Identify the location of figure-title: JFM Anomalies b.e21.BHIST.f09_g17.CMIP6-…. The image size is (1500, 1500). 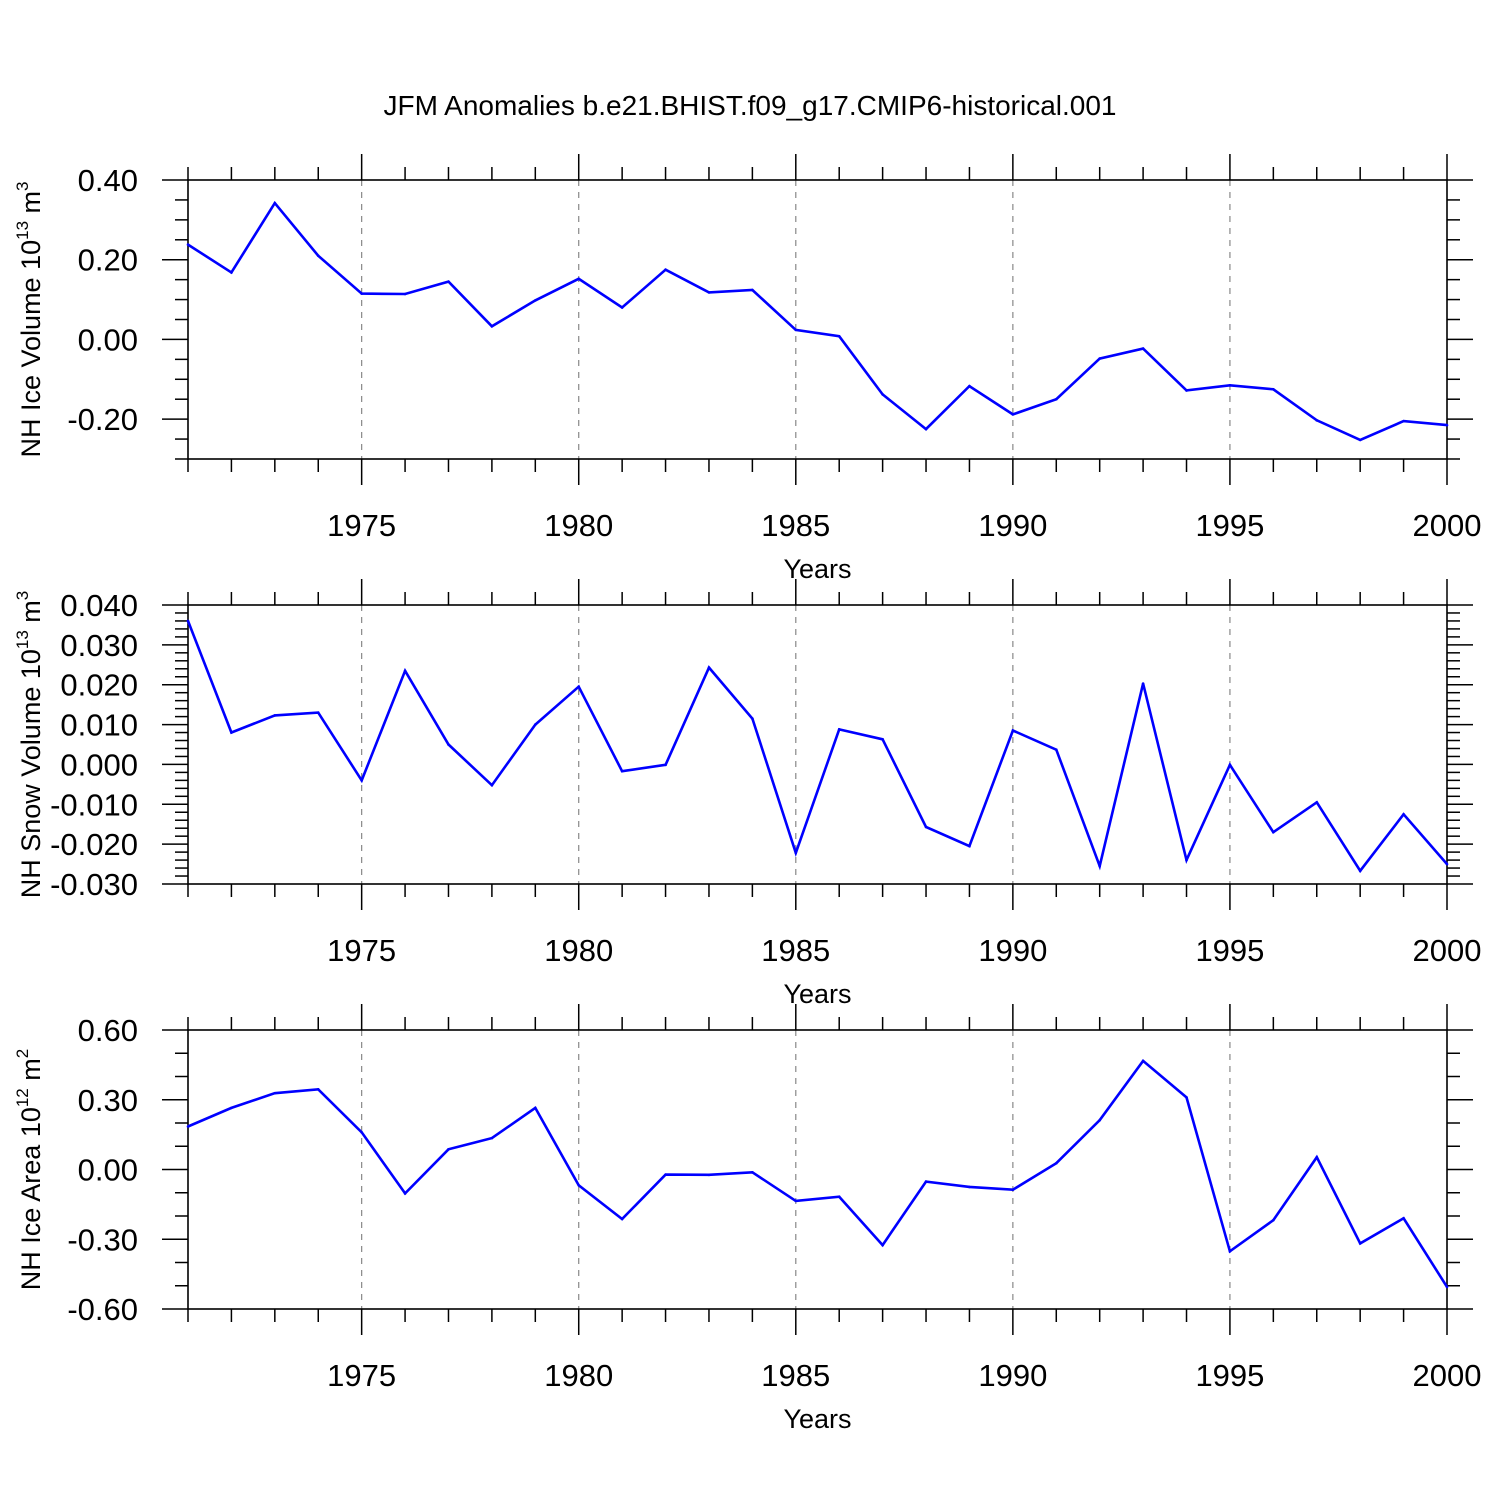
(749, 105).